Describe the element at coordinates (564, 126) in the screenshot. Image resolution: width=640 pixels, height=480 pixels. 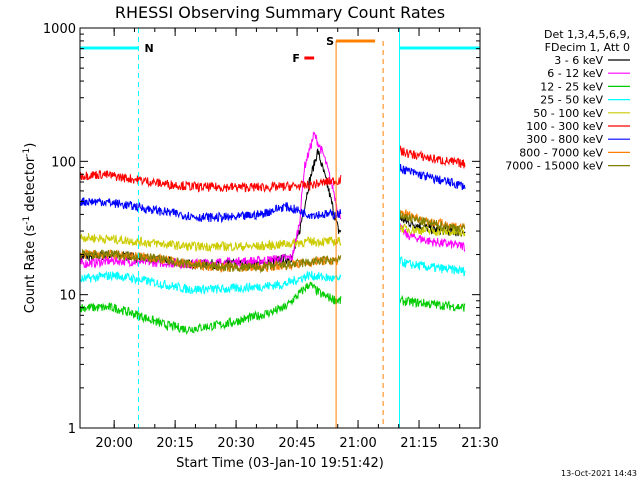
I see `legend-entry-label: 100 - 300 keV` at that location.